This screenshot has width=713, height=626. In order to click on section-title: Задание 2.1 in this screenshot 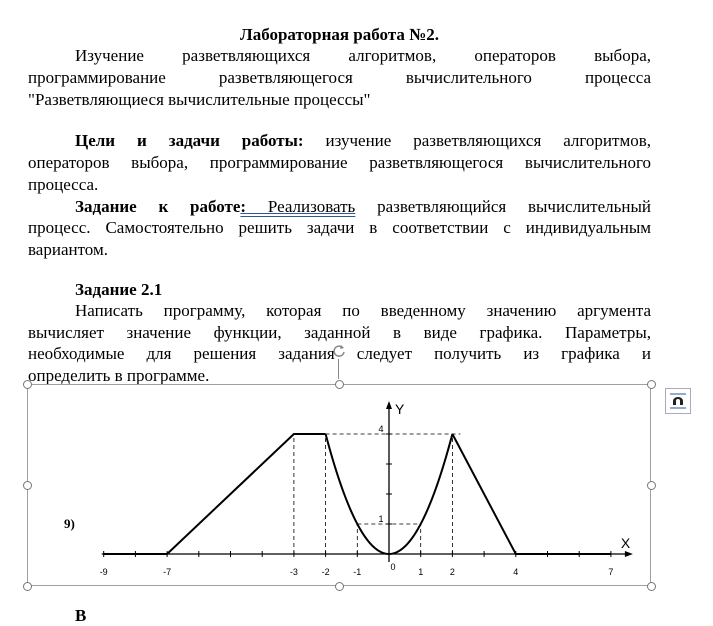, I will do `click(119, 289)`.